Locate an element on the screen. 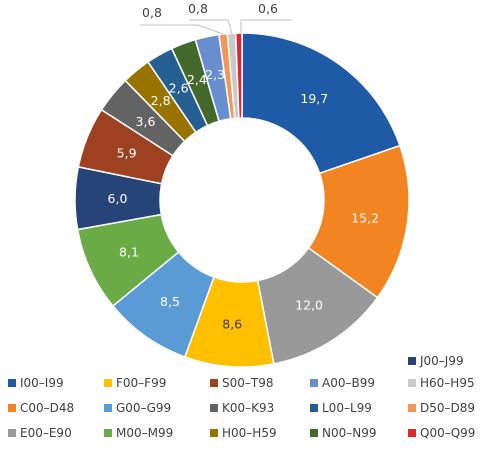  slice-label-c00-d48: 15,2 is located at coordinates (365, 218).